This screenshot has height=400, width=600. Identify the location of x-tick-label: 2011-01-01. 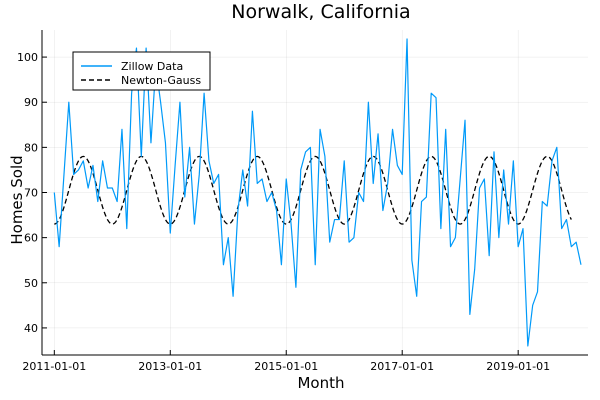
(54, 366).